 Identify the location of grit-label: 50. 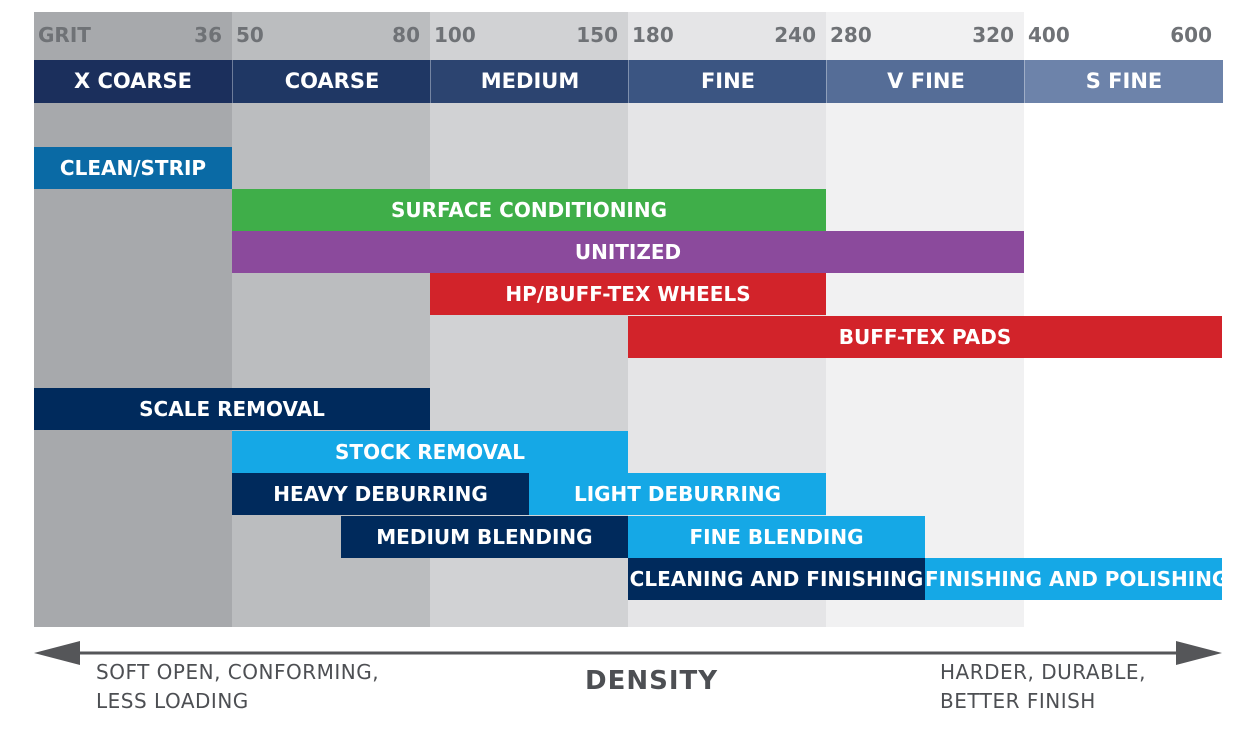
(250, 35).